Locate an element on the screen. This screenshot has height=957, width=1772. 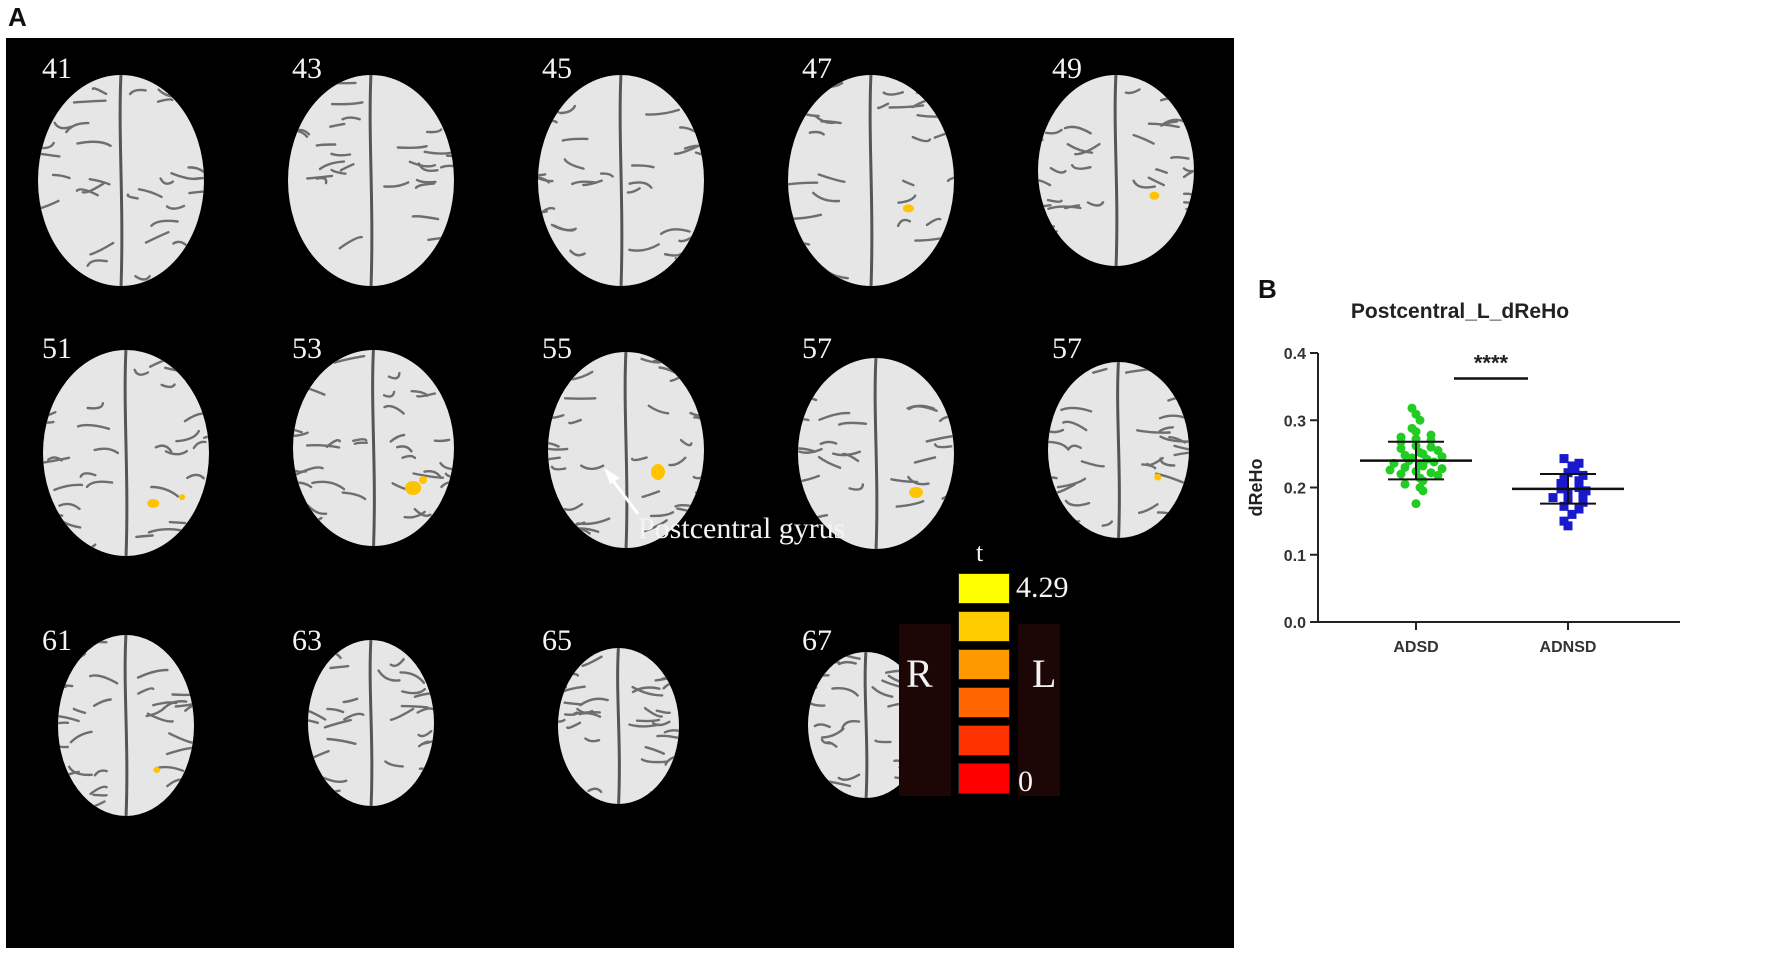
x-tick-label: ADSD is located at coordinates (1415, 647).